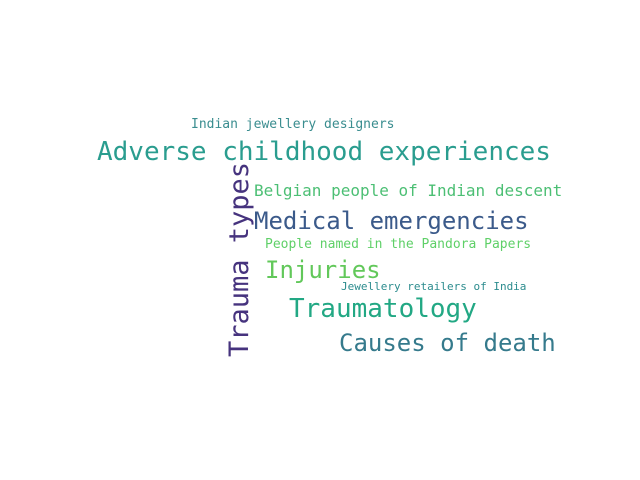 This screenshot has height=480, width=640. What do you see at coordinates (239, 259) in the screenshot?
I see `word-trauma-types: Trauma types` at bounding box center [239, 259].